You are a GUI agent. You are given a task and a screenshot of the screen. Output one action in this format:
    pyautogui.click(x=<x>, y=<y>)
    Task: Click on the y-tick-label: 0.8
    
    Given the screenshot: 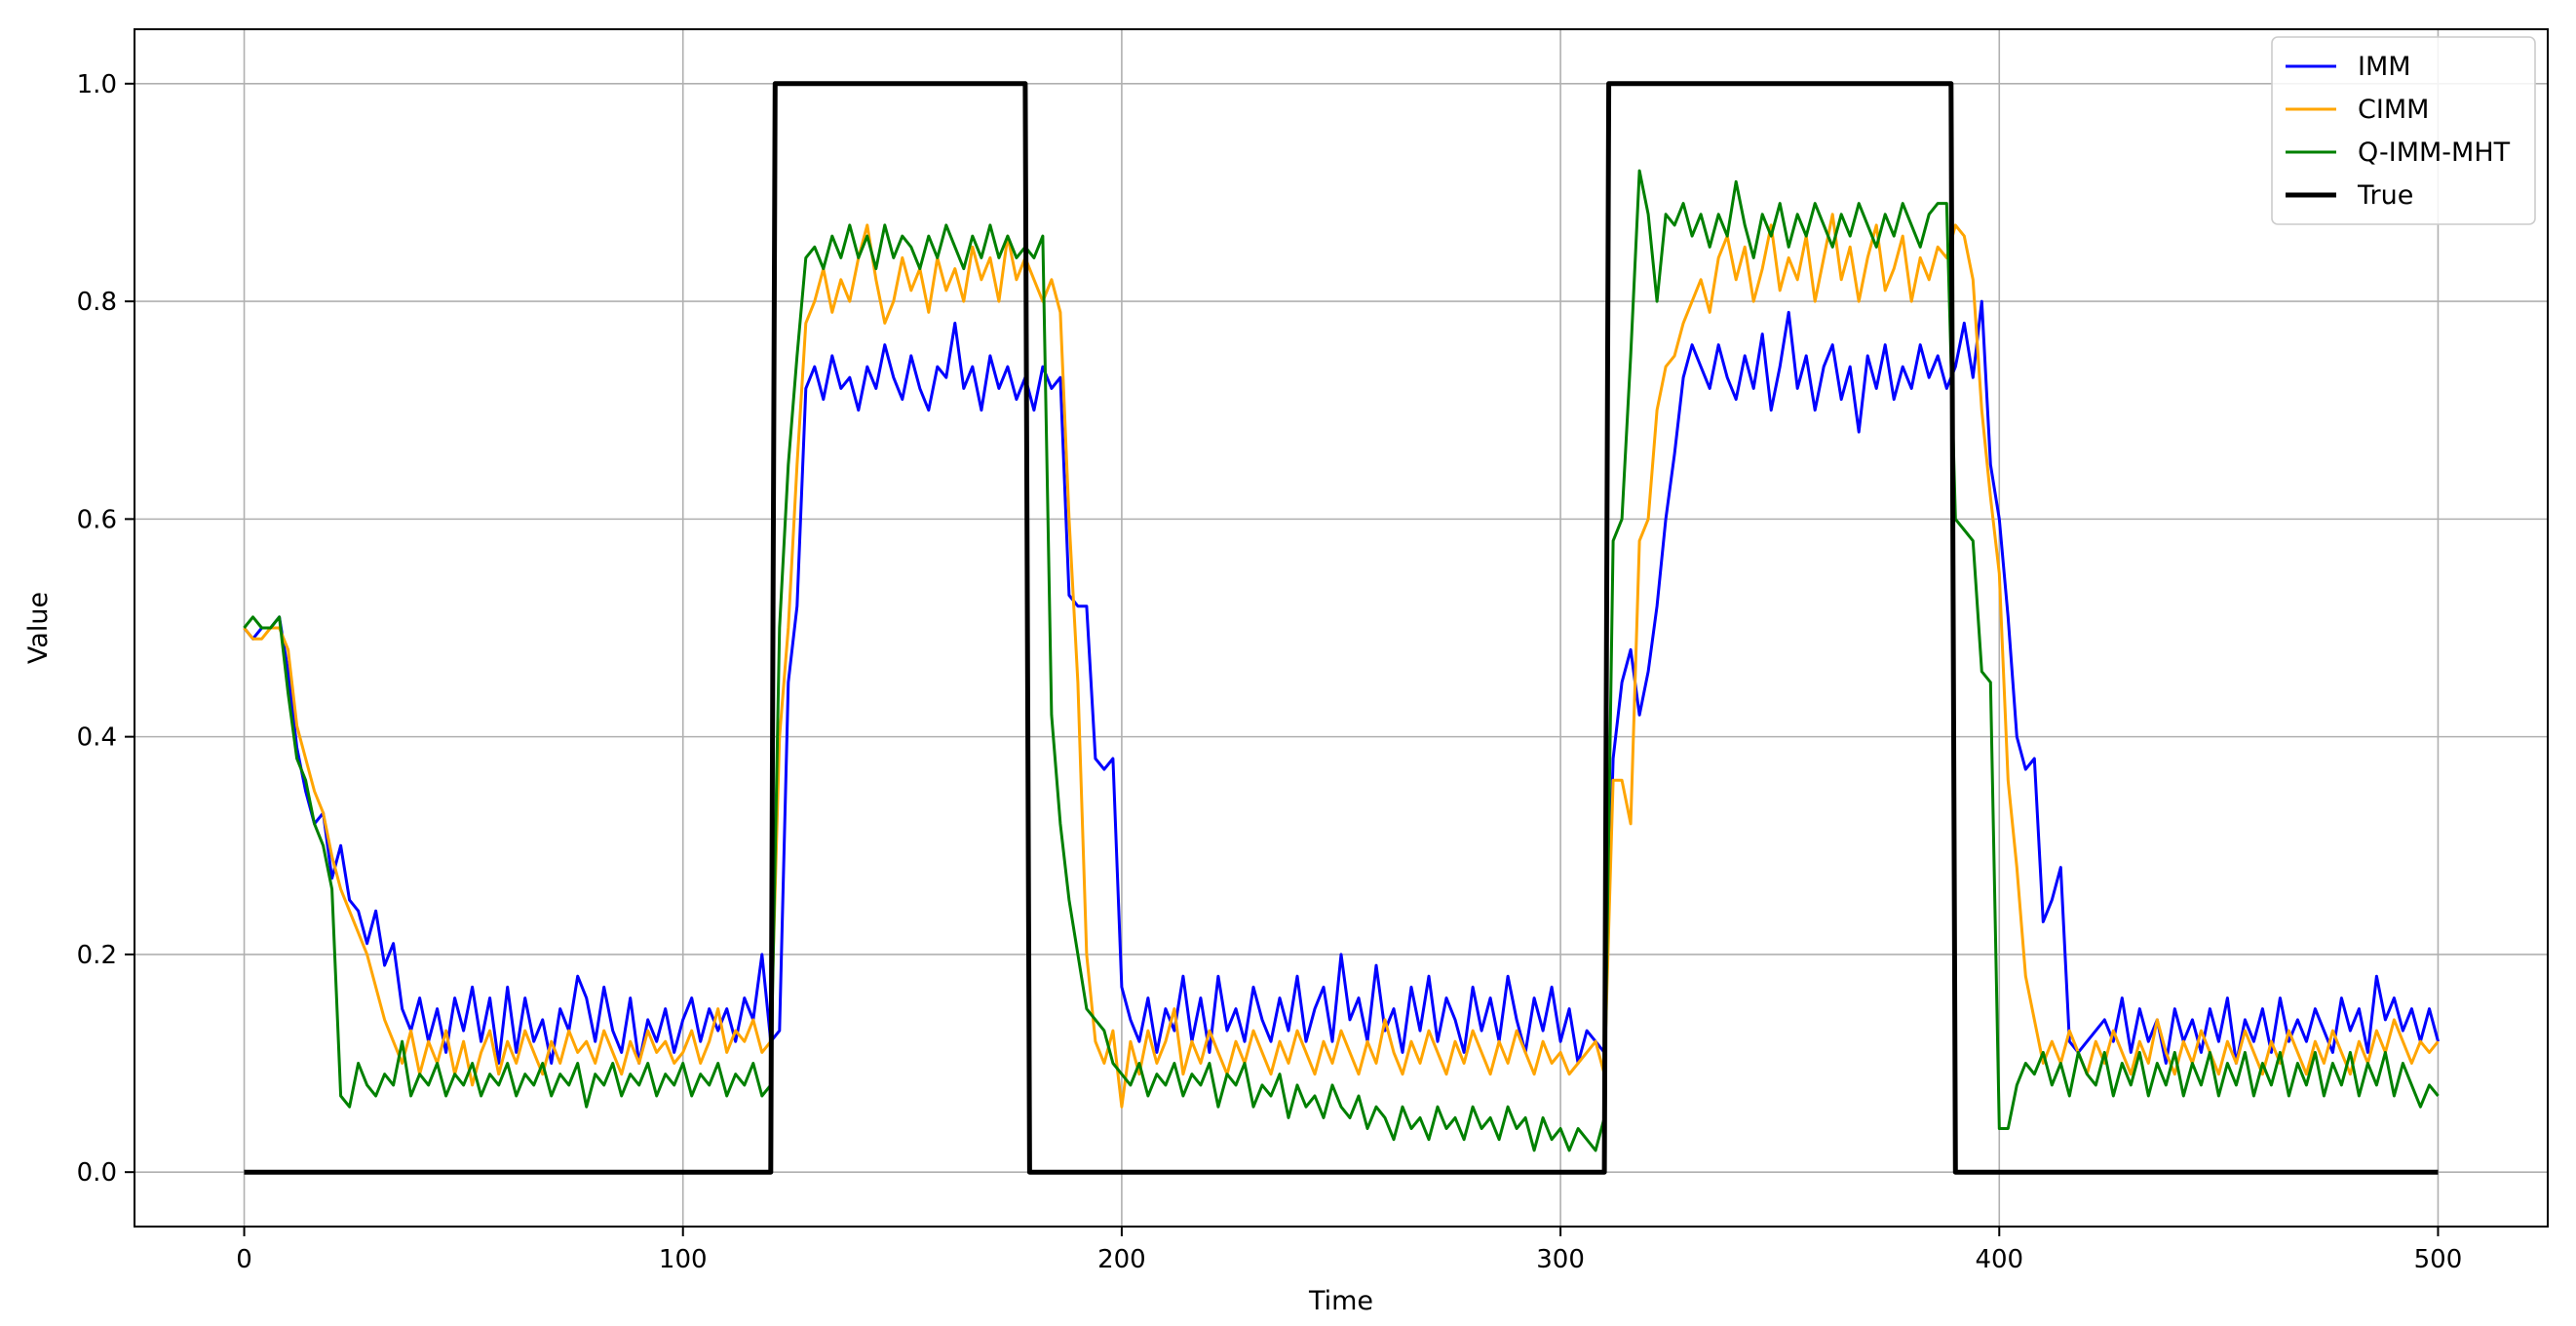 What is the action you would take?
    pyautogui.click(x=97, y=302)
    